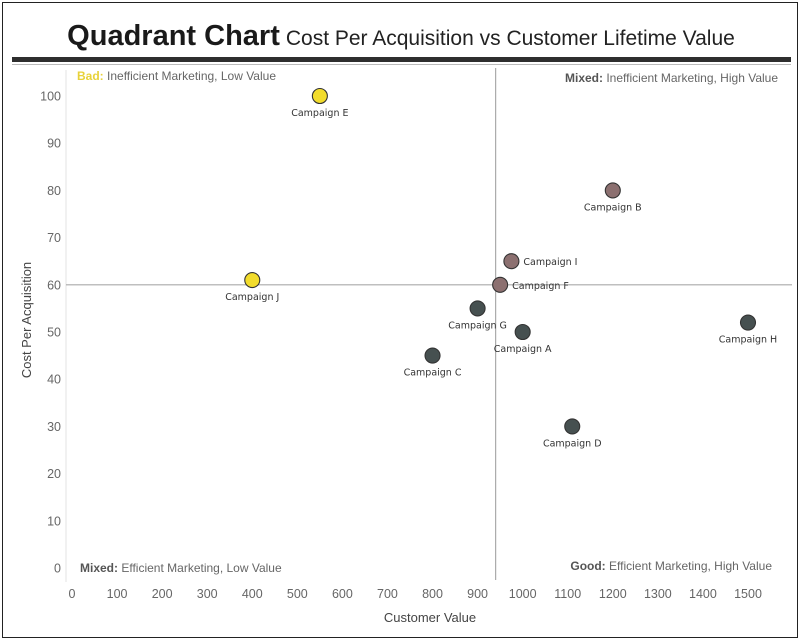 The width and height of the screenshot is (802, 642). I want to click on x-tick-label: 700, so click(387, 594).